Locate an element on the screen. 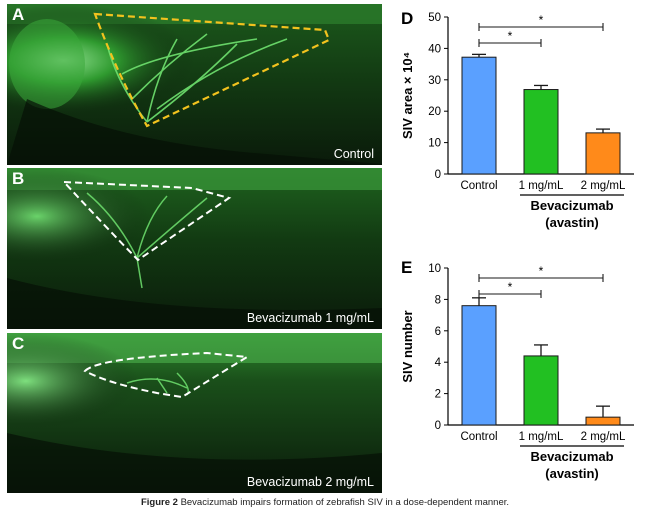 This screenshot has width=650, height=524. panel-letter-c: C is located at coordinates (18, 343).